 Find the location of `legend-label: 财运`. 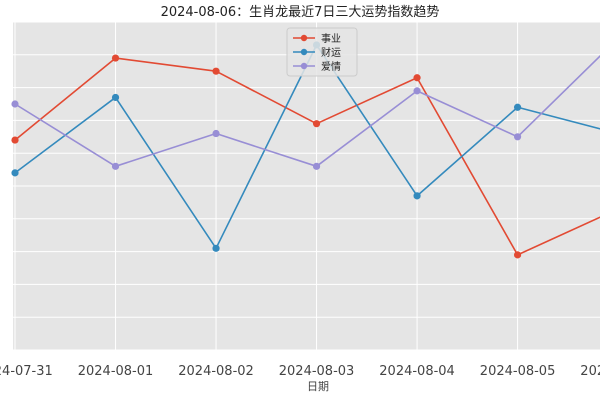

legend-label: 财运 is located at coordinates (331, 52).